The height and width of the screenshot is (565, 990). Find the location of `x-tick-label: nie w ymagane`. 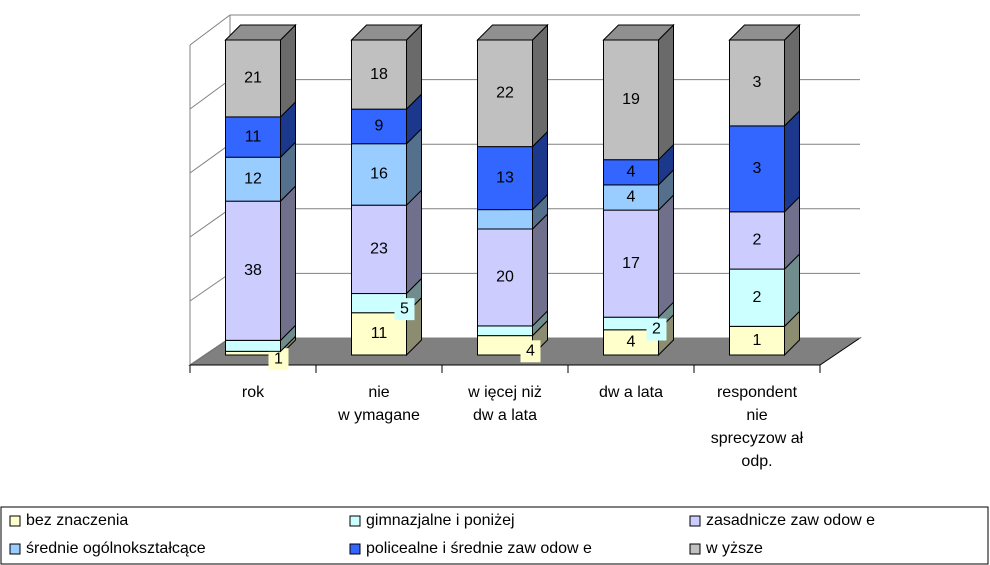

x-tick-label: nie w ymagane is located at coordinates (378, 404).